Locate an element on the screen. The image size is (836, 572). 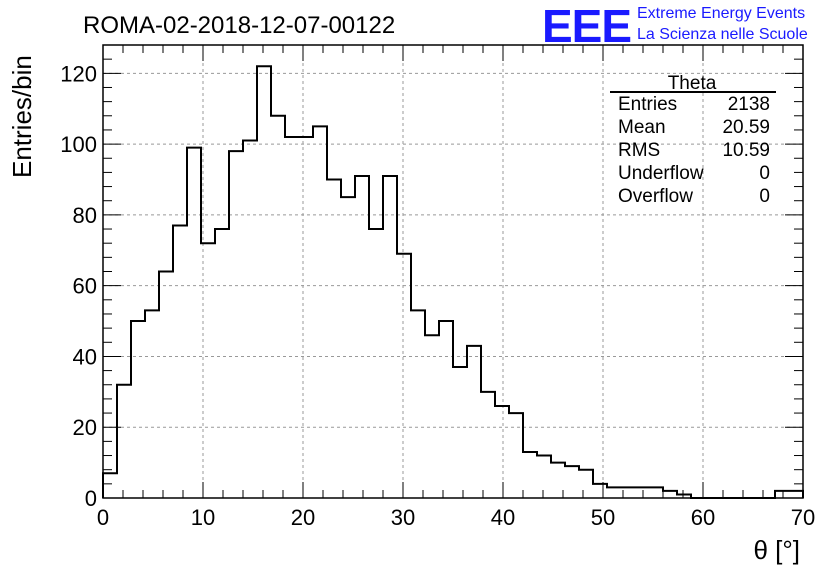
y-tick-label: 100 is located at coordinates (78, 144).